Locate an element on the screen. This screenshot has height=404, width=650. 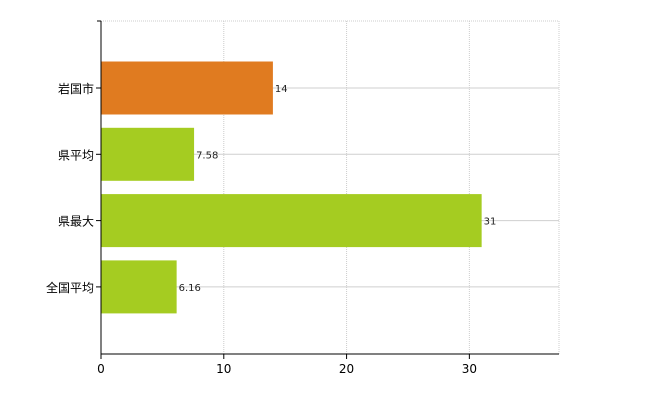
x-tick-label-1: 10 is located at coordinates (223, 369).